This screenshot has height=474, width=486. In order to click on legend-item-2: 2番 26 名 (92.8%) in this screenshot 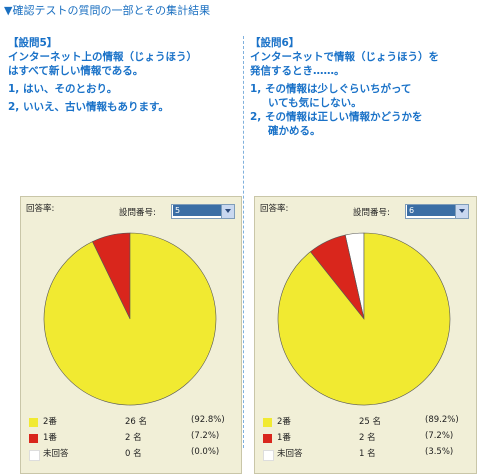, I will do `click(132, 423)`.